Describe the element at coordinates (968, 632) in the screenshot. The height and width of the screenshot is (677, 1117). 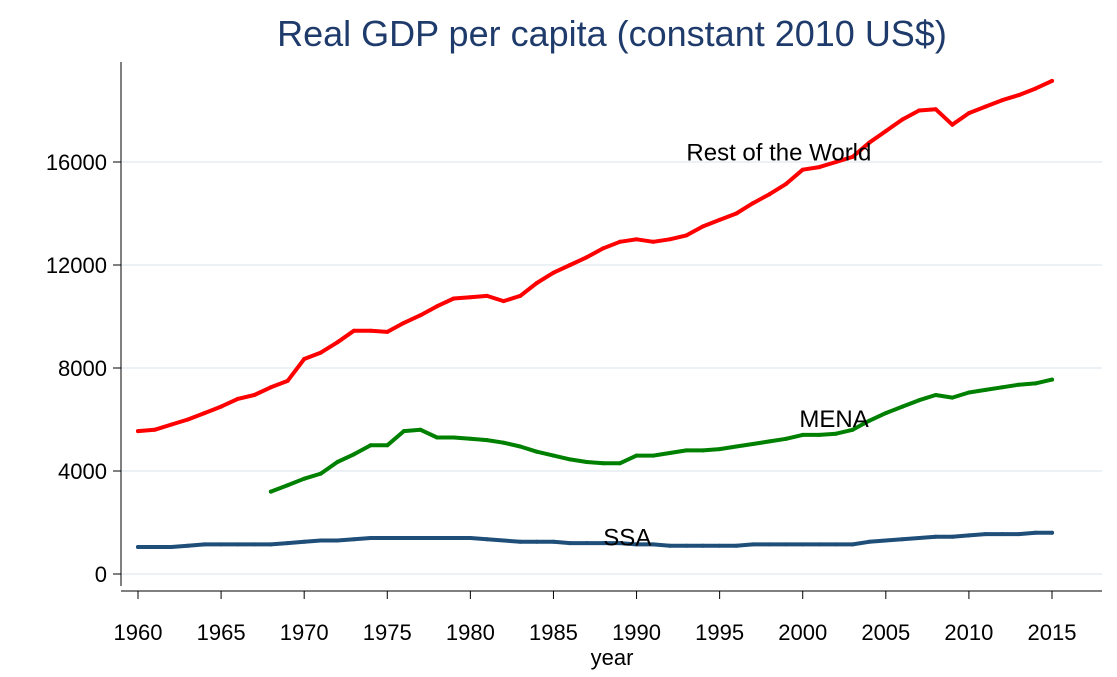
I see `x-tick-label: 2010` at that location.